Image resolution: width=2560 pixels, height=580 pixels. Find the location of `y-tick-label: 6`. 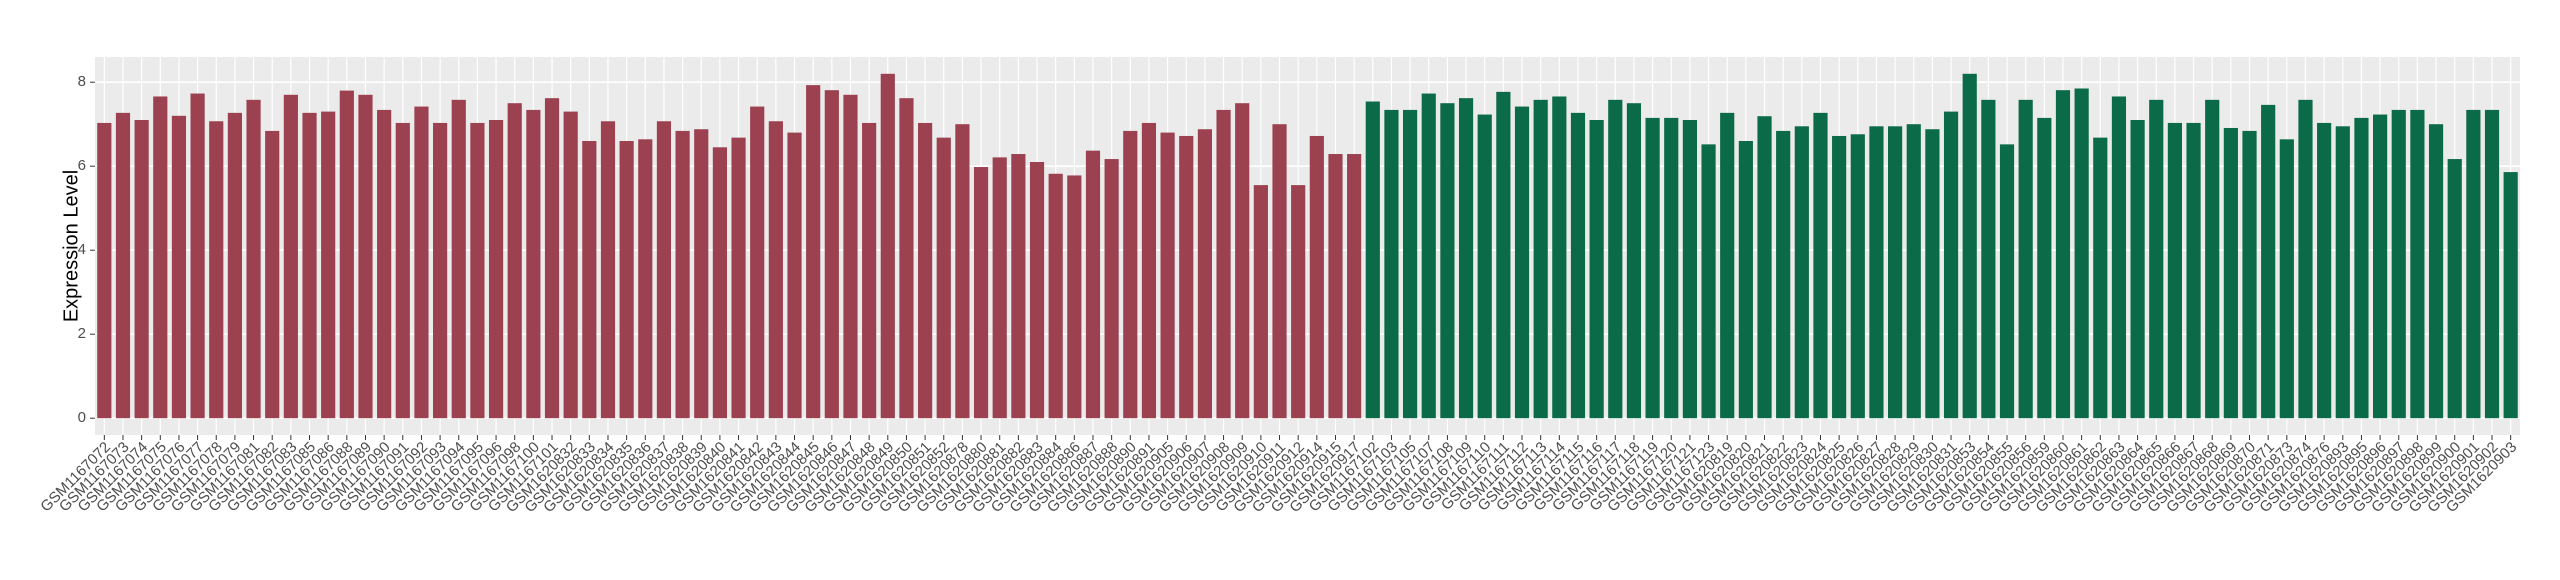

y-tick-label: 6 is located at coordinates (82, 165).